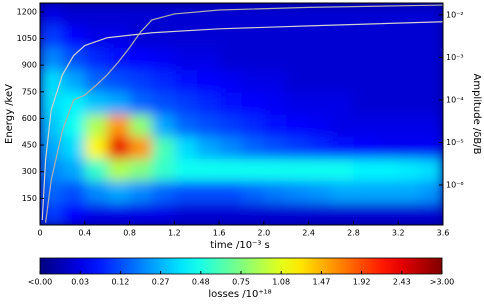  I want to click on y-axis-label: Energy /keV, so click(9, 114).